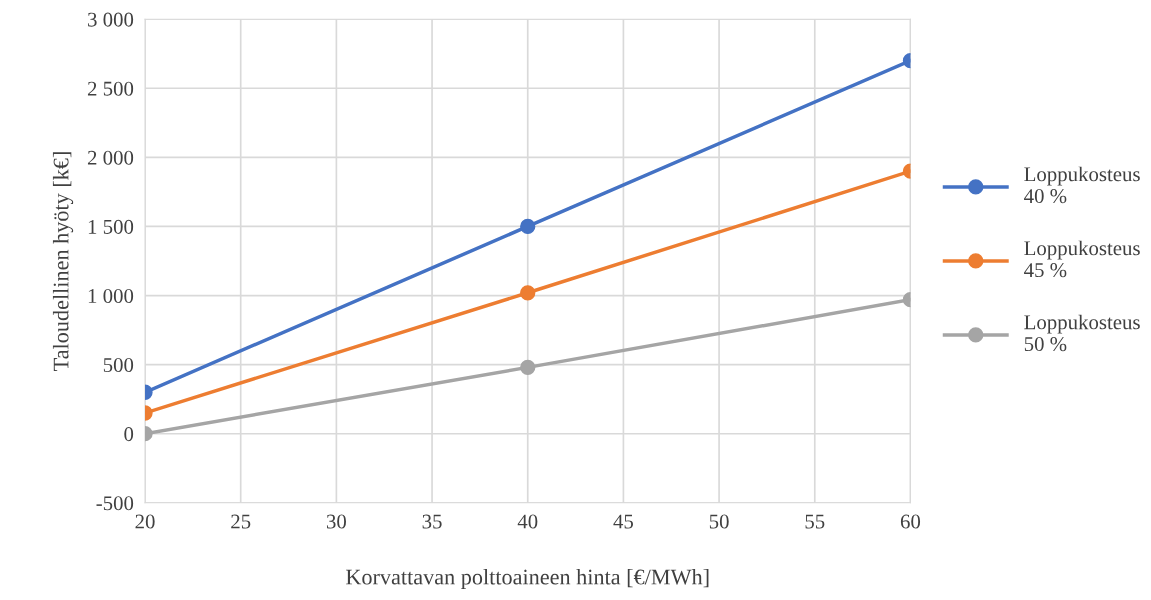 This screenshot has height=600, width=1151. What do you see at coordinates (910, 521) in the screenshot?
I see `x-tick-label: 60` at bounding box center [910, 521].